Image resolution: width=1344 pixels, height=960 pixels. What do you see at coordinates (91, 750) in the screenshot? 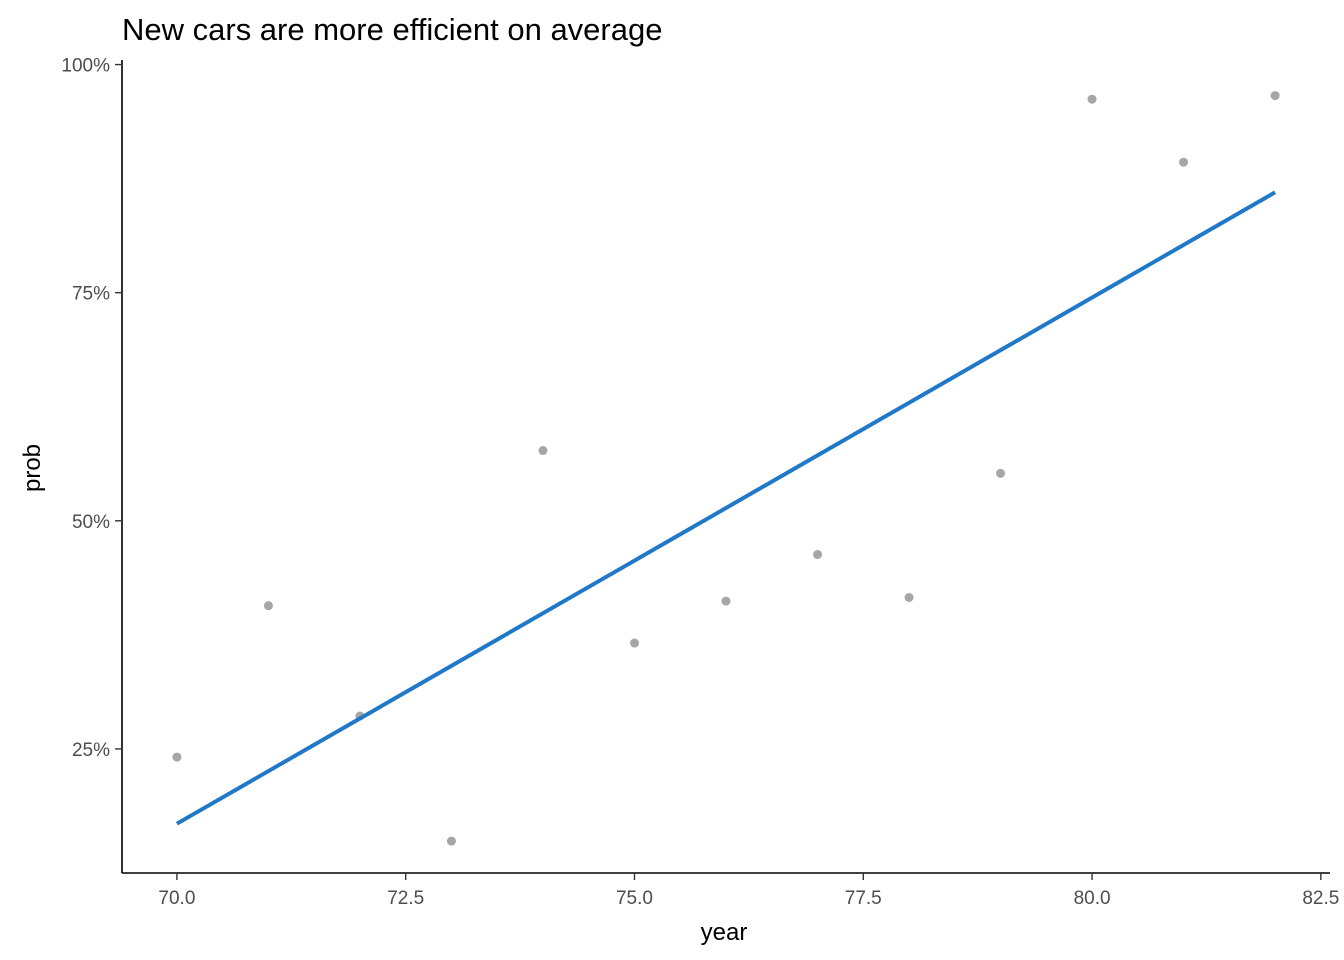
I see `y-tick-label: 25%` at bounding box center [91, 750].